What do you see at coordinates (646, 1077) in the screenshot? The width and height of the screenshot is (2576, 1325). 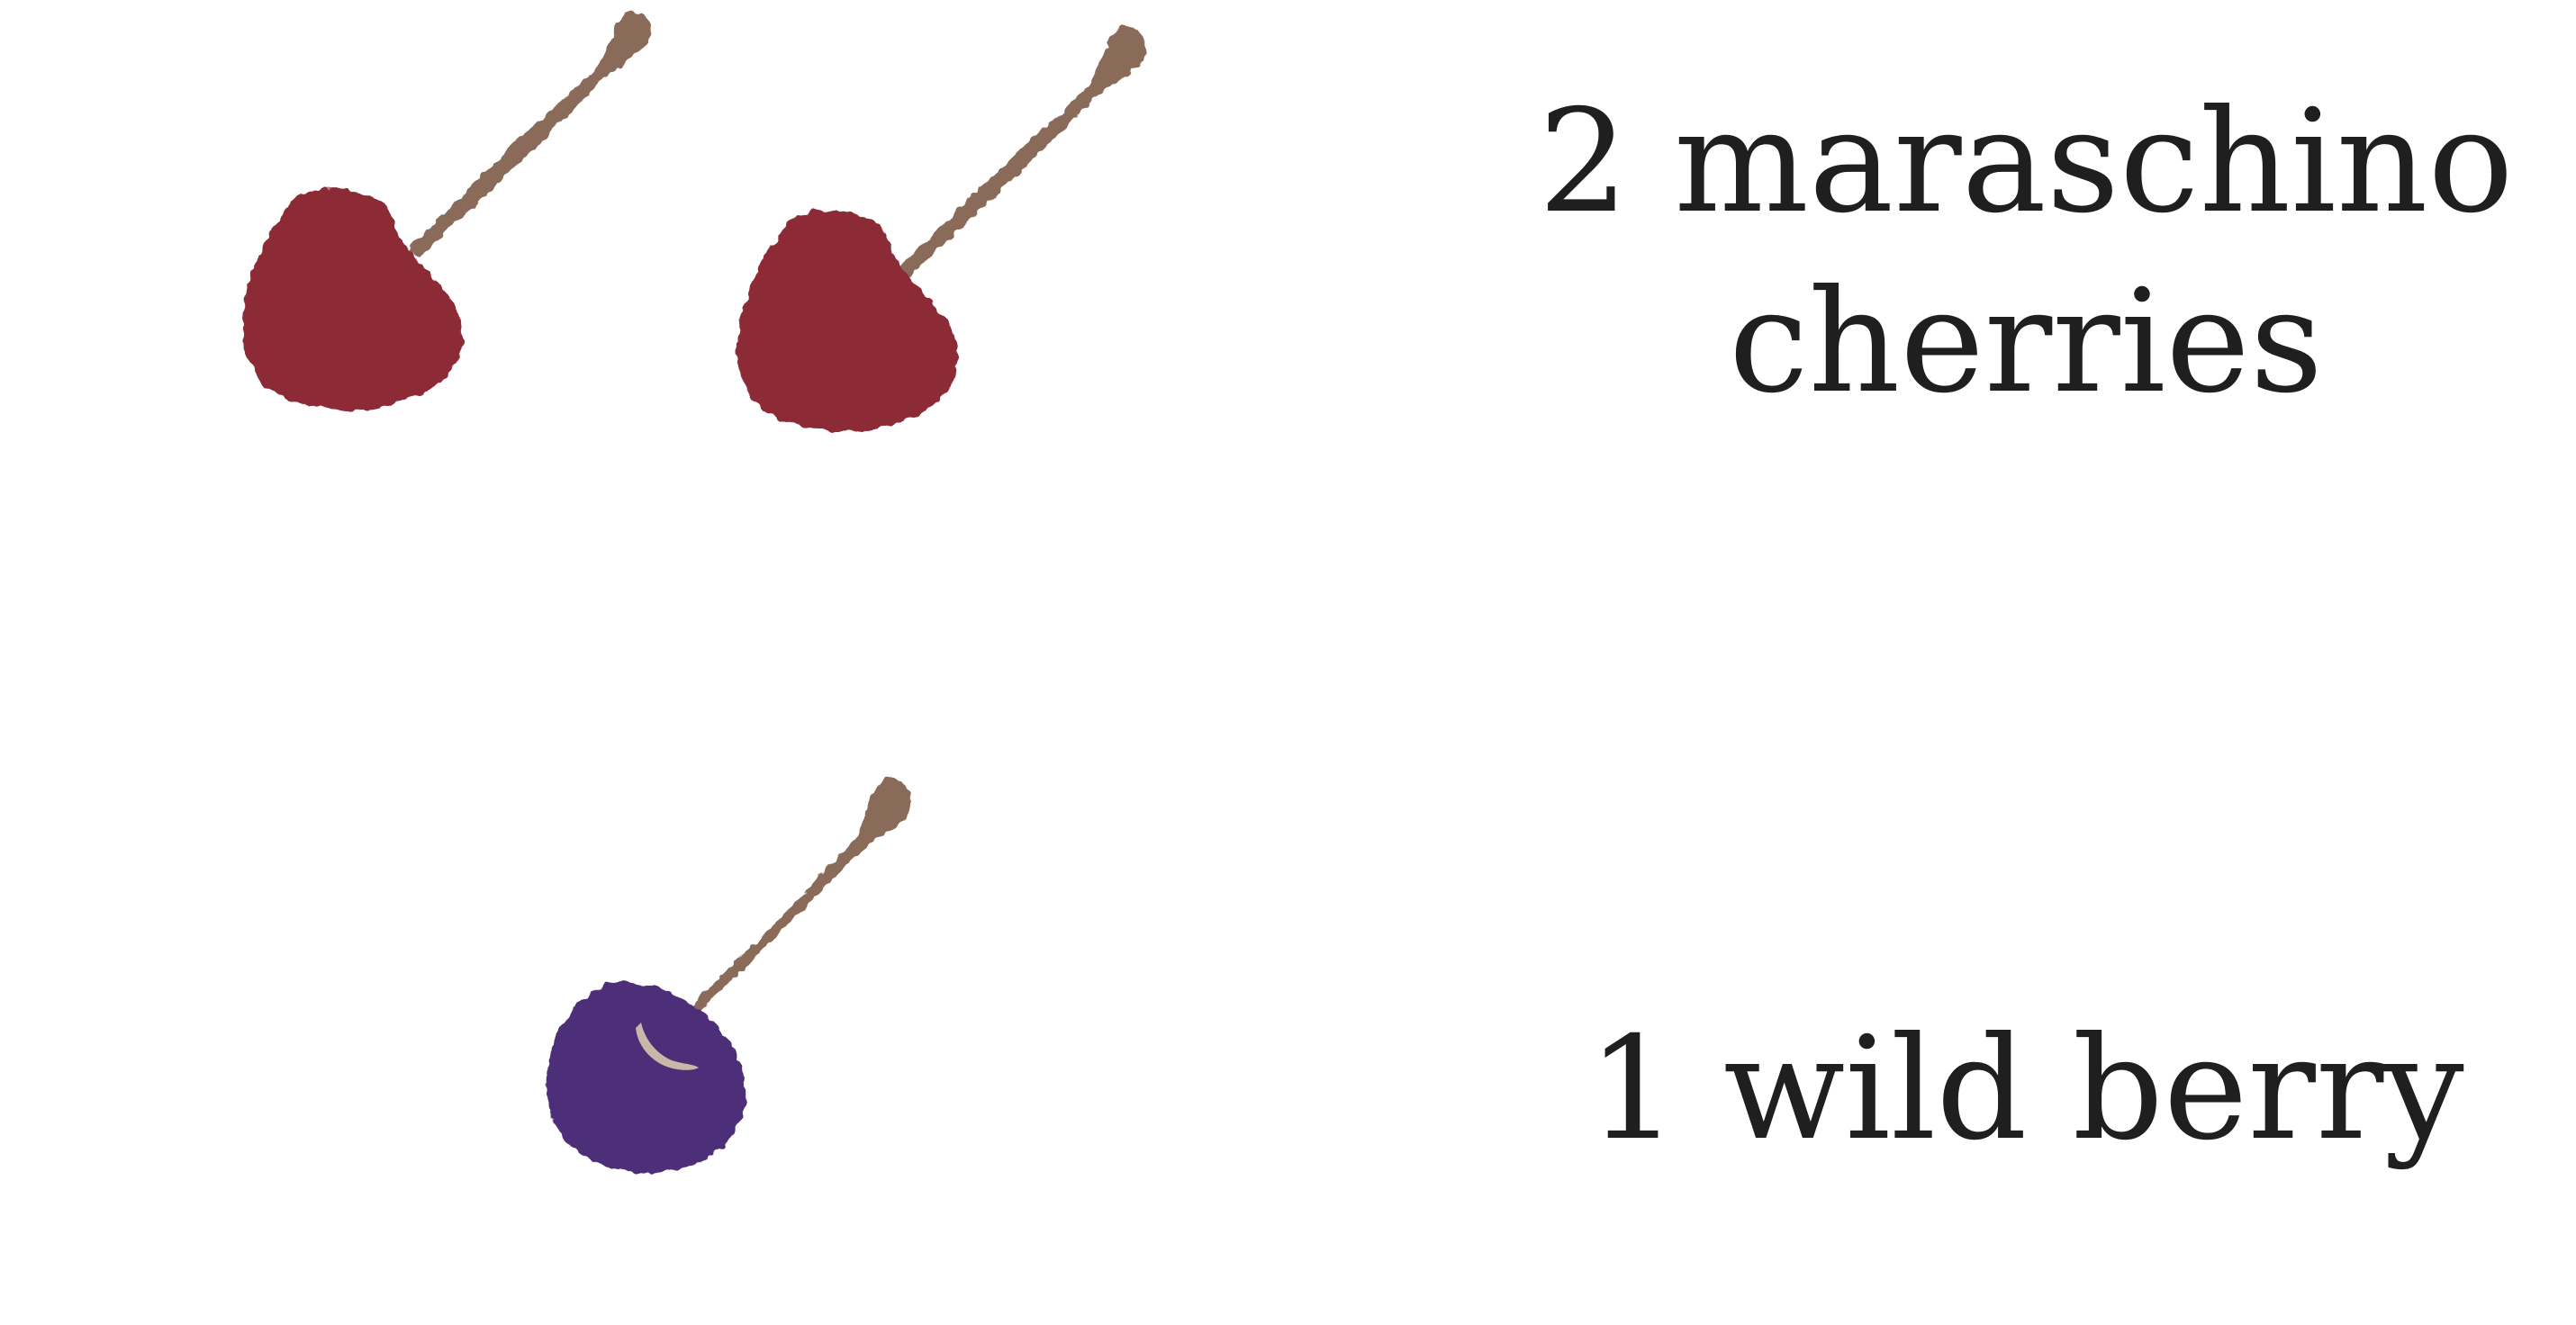 I see `berry-body` at bounding box center [646, 1077].